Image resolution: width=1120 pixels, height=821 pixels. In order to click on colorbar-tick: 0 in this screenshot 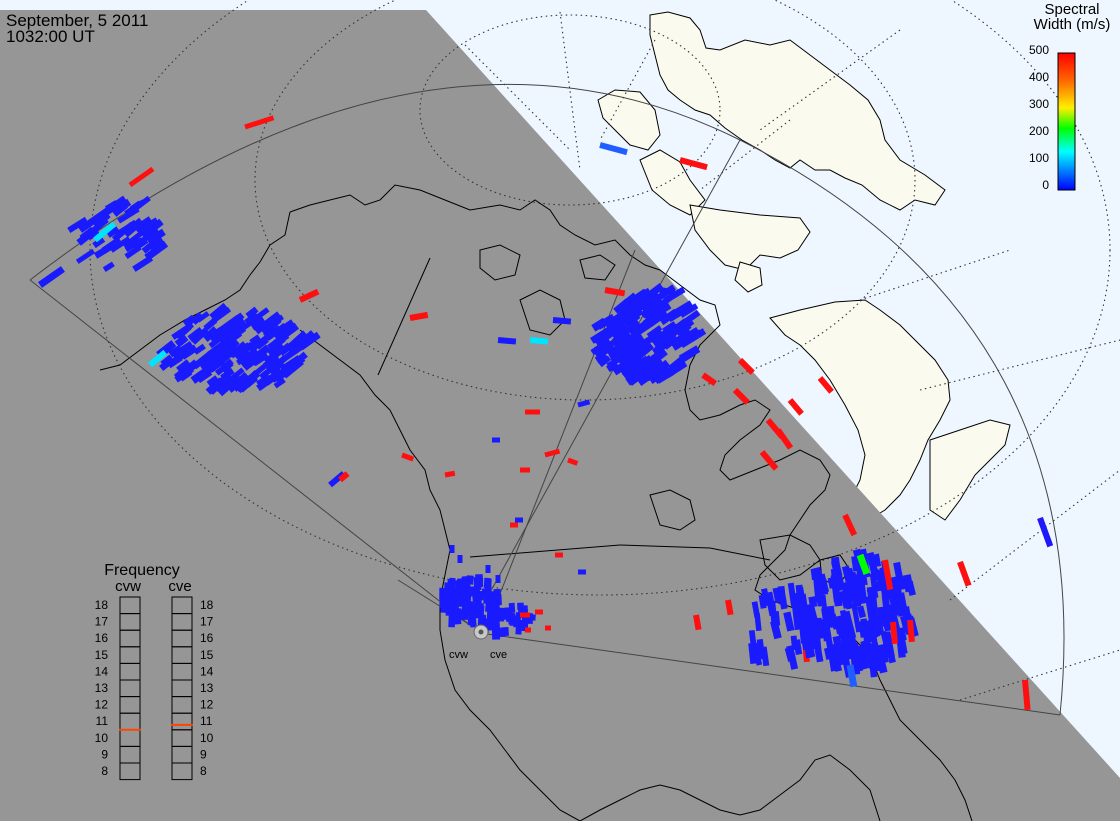, I will do `click(1045, 185)`.